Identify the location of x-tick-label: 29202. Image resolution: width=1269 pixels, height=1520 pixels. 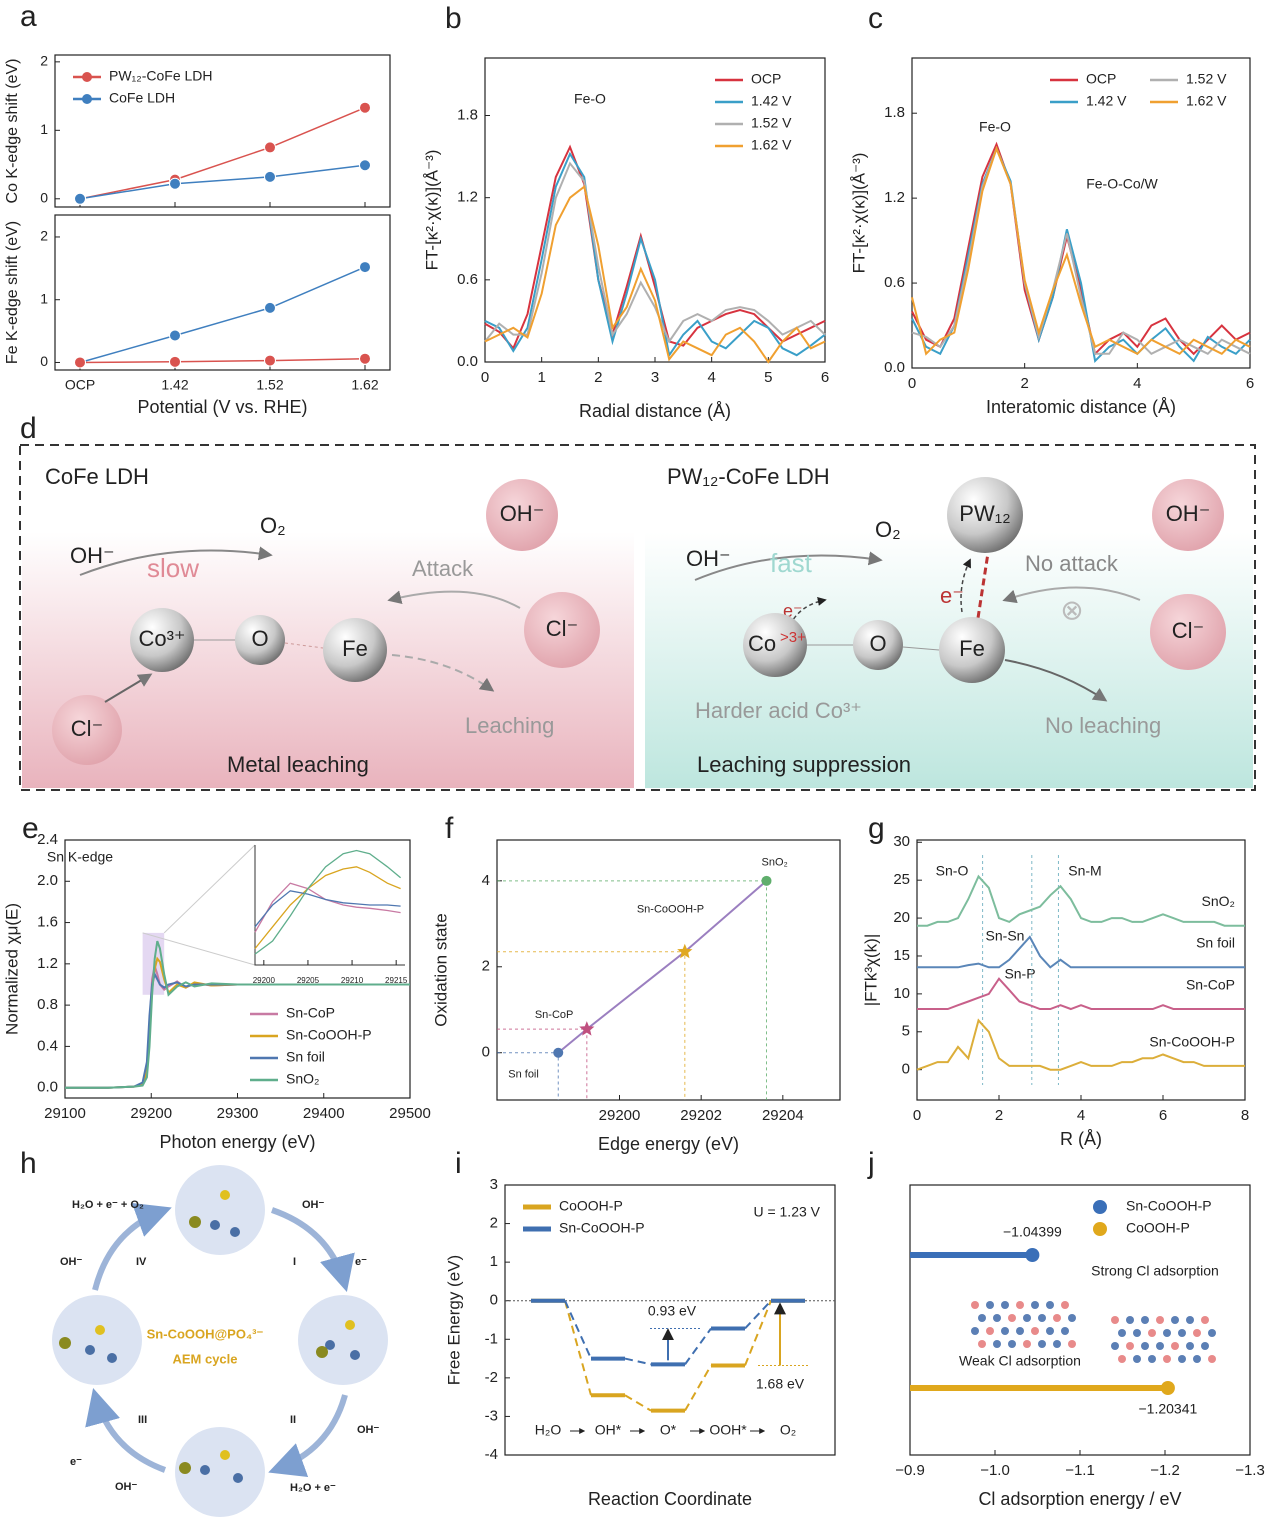
(701, 1115).